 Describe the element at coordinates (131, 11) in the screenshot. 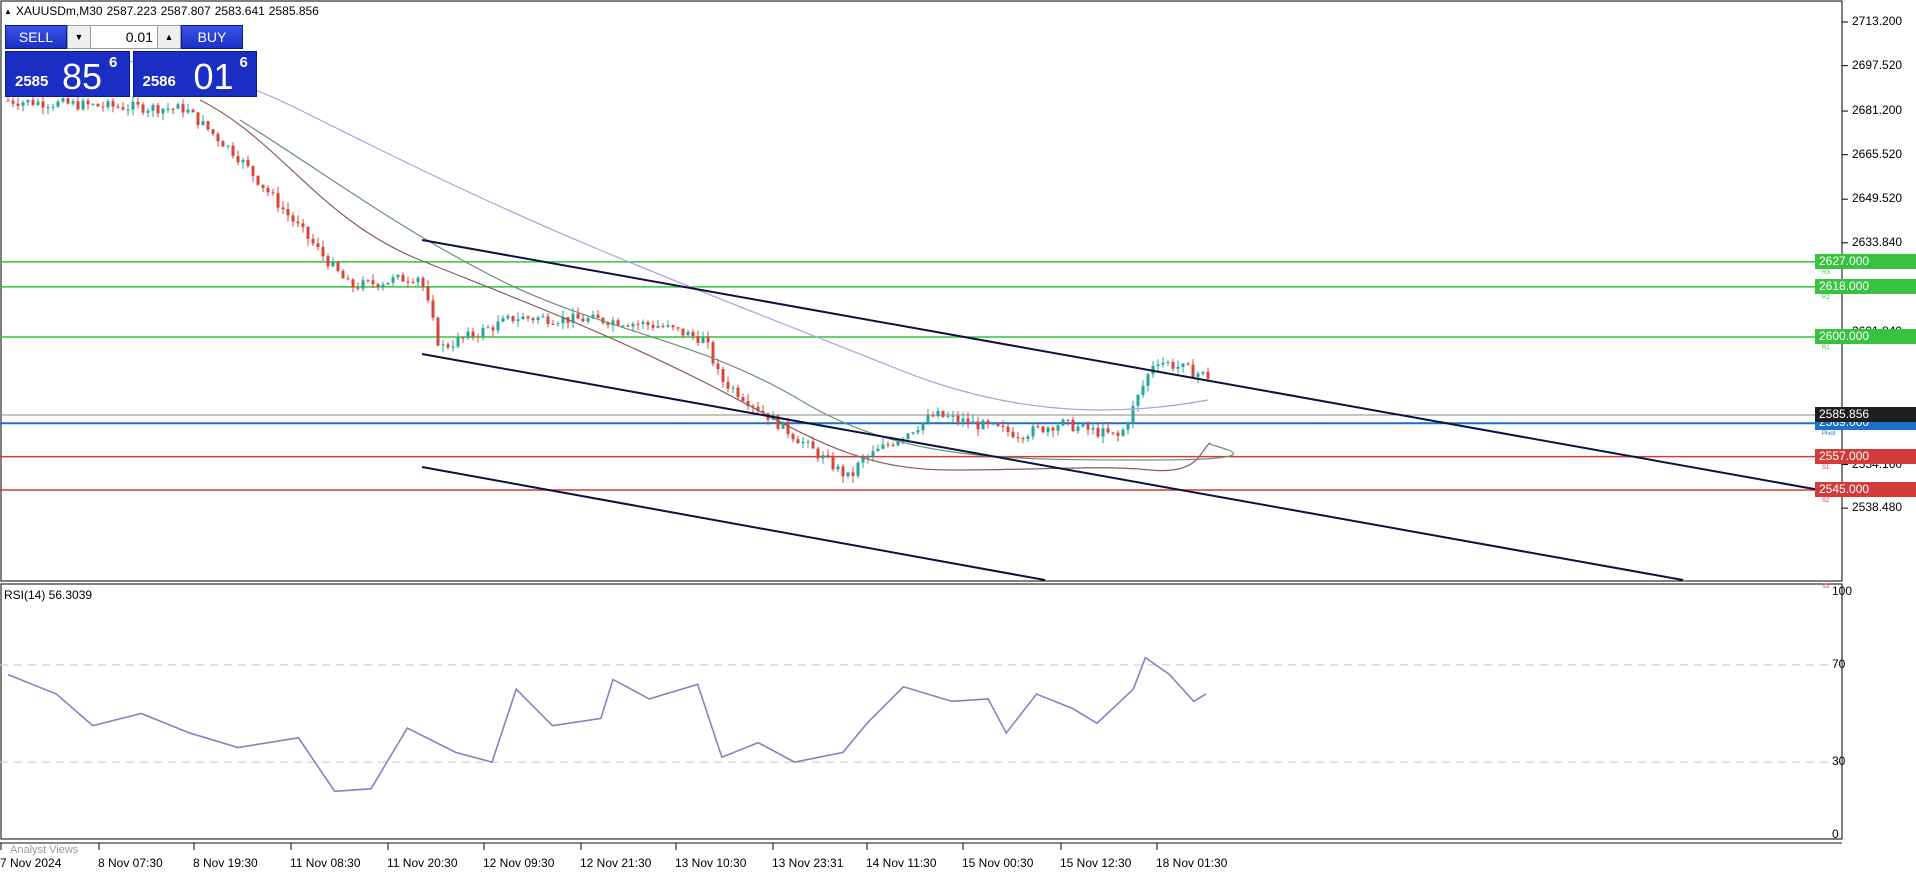

I see `symbol-open: 2587.223` at that location.